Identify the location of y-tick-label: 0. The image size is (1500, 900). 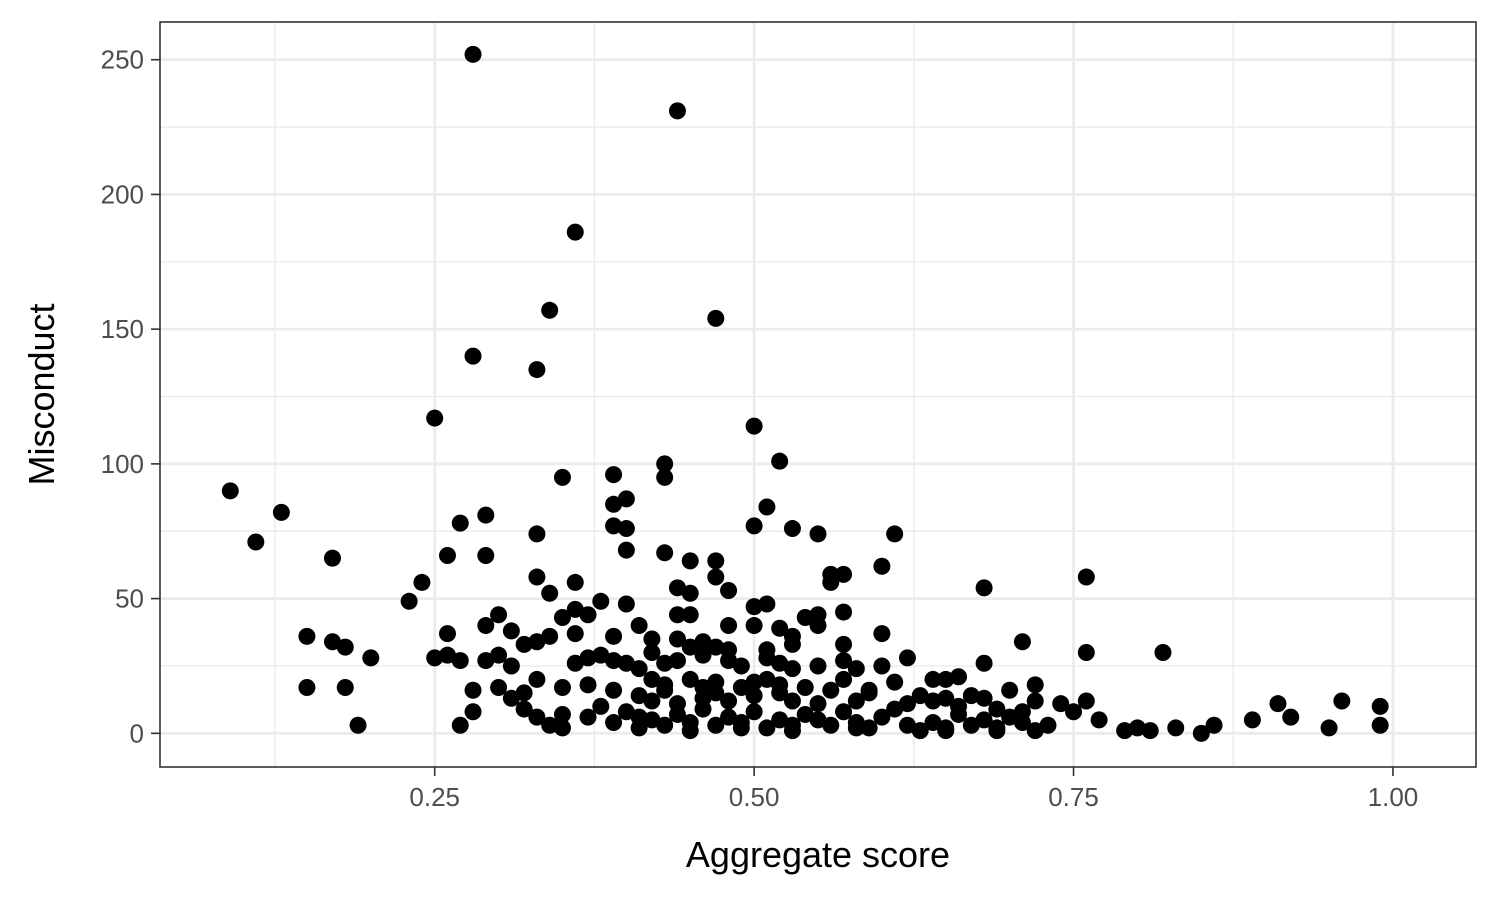
(137, 733).